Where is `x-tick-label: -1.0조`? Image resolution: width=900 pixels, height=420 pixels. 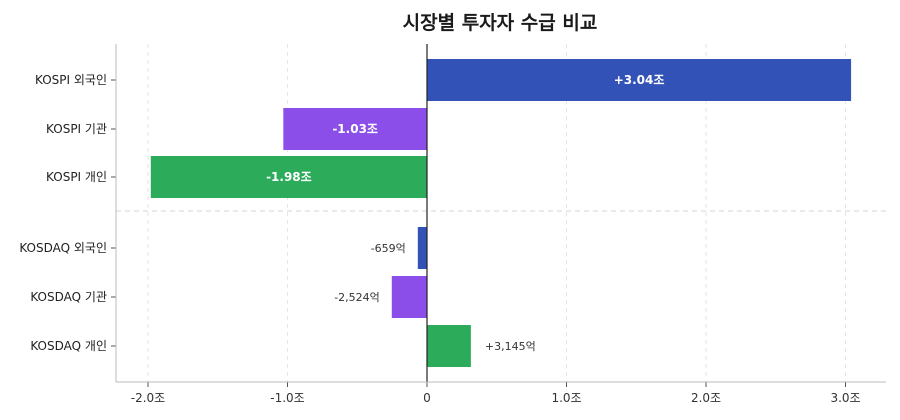 x-tick-label: -1.0조 is located at coordinates (287, 398).